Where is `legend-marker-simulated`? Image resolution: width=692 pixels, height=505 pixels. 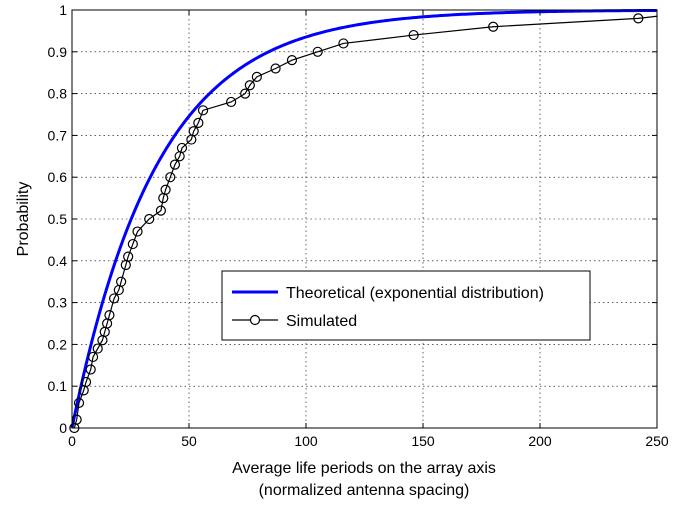
legend-marker-simulated is located at coordinates (255, 320).